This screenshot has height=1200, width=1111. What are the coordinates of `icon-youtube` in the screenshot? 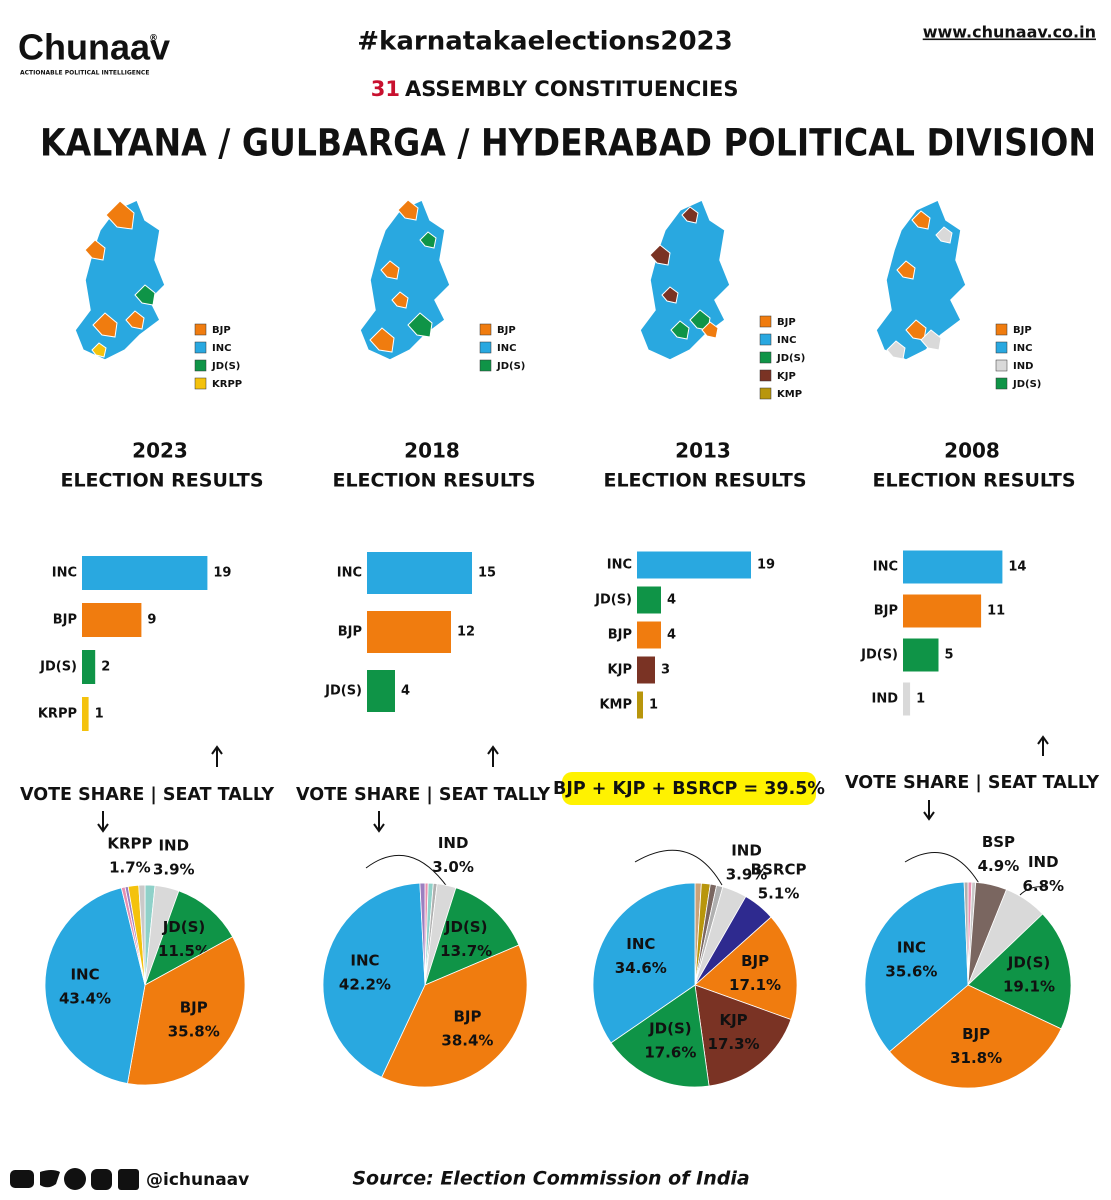 It's located at (22, 1179).